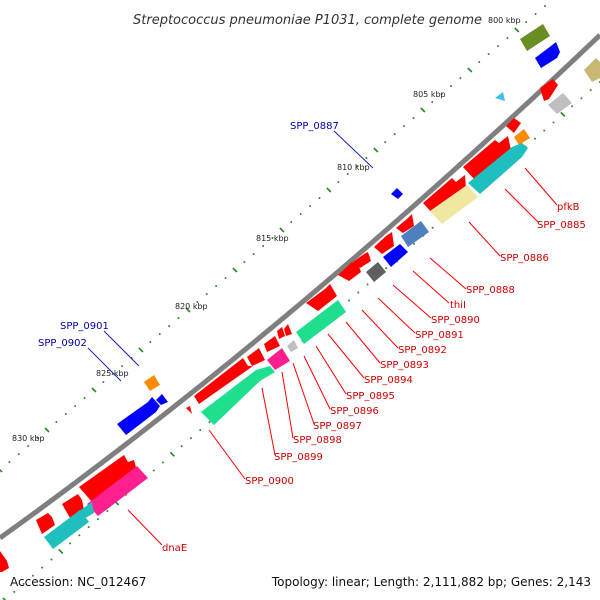  What do you see at coordinates (444, 195) in the screenshot?
I see `gene-spp0886-red` at bounding box center [444, 195].